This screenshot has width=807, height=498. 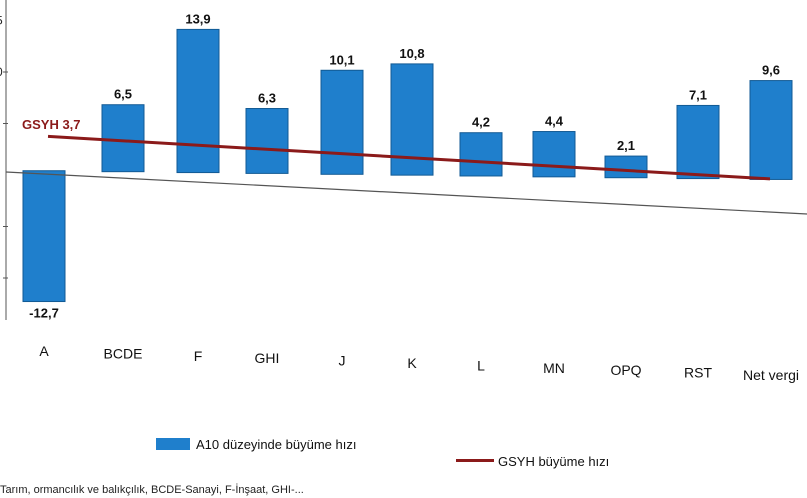 I want to click on bar-net-vergi, so click(x=771, y=130).